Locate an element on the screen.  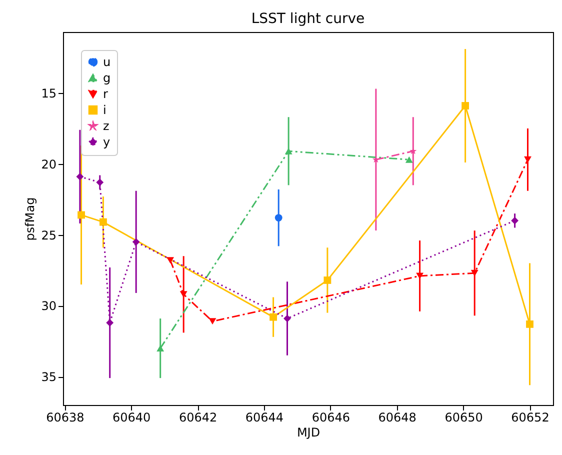
x-tick-label: 60650 is located at coordinates (463, 417).